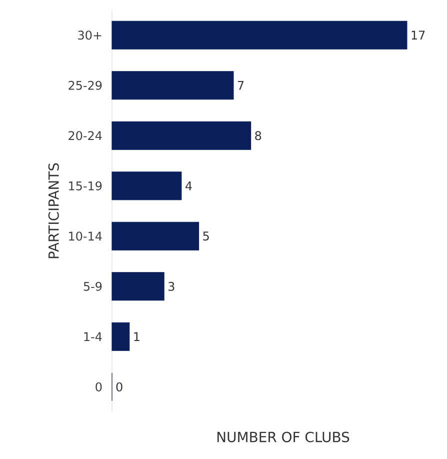  Describe the element at coordinates (85, 135) in the screenshot. I see `y-tick-label: 20-24` at that location.